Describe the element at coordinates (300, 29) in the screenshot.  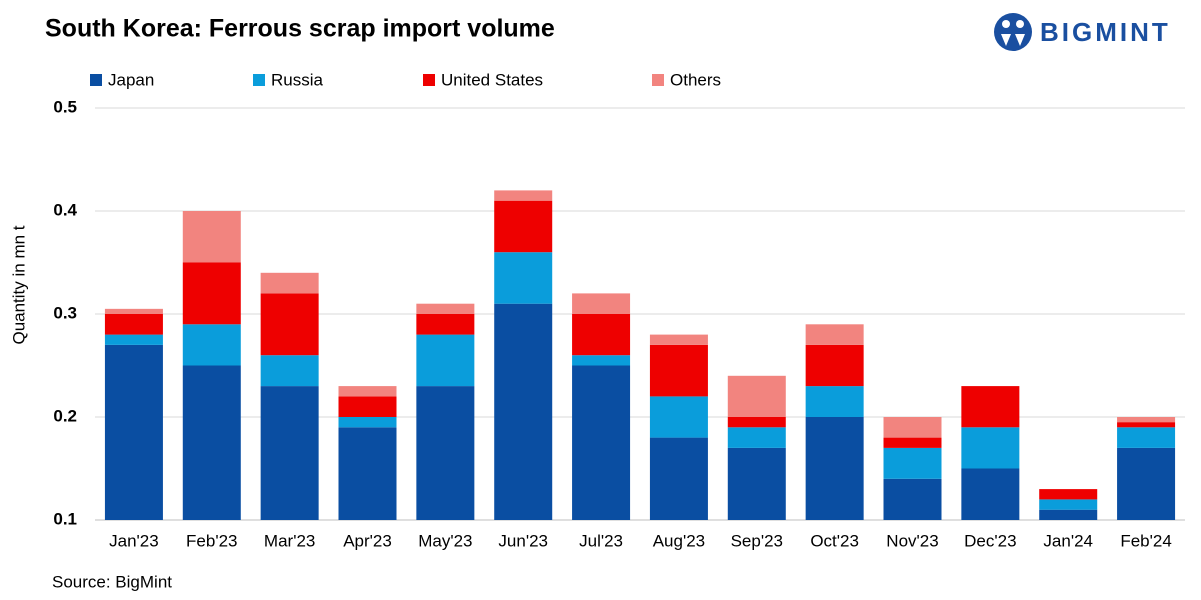
I see `chart-title: South Korea: Ferrous scrap import volume` at that location.